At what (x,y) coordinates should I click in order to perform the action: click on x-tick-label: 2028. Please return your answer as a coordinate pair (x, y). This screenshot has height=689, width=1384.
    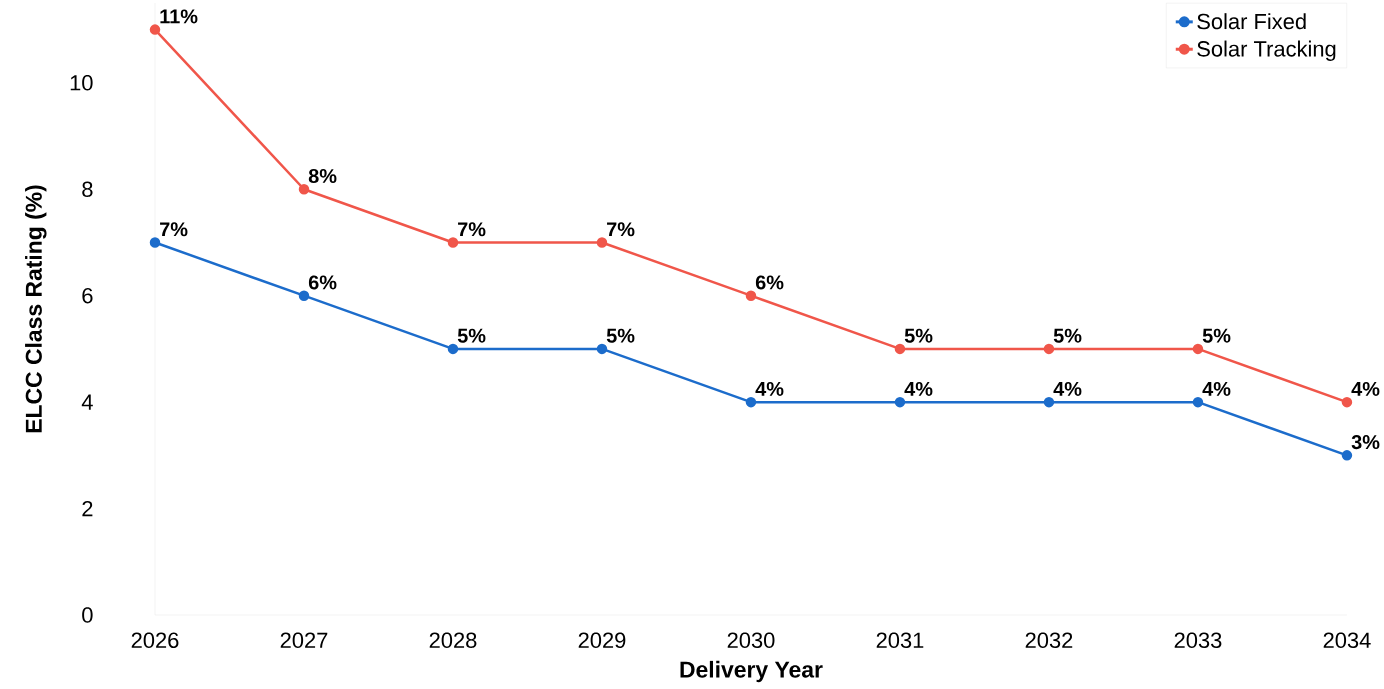
    Looking at the image, I should click on (453, 640).